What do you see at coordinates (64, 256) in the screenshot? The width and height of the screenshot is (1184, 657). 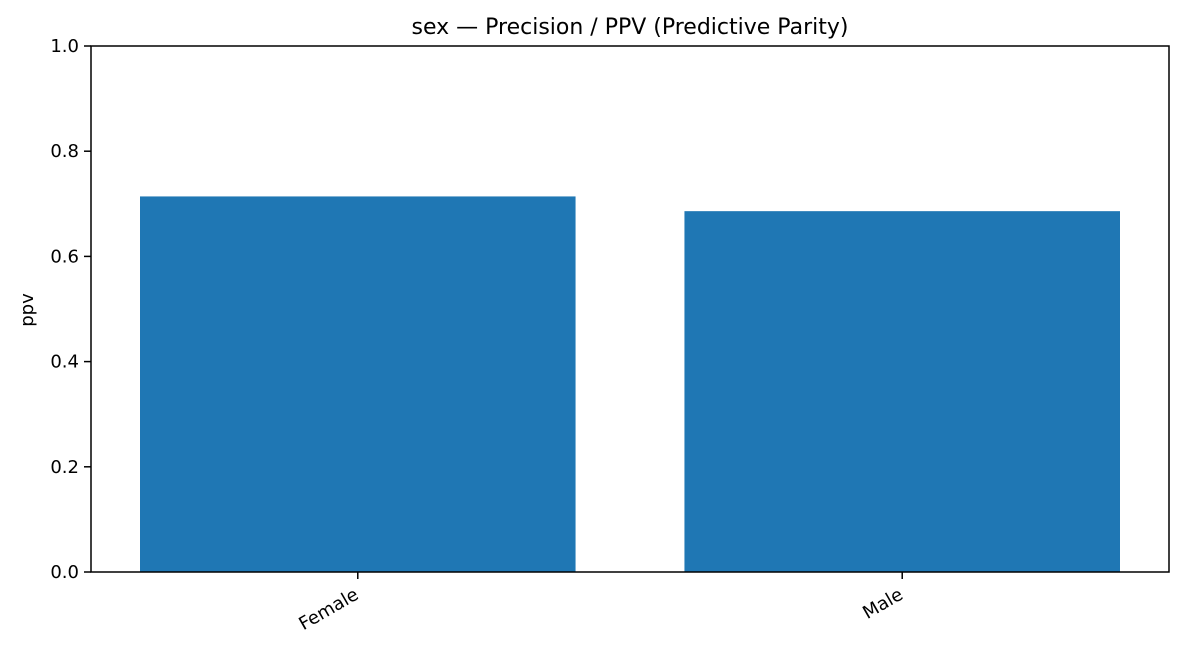 I see `y-tick-label: 0.6` at bounding box center [64, 256].